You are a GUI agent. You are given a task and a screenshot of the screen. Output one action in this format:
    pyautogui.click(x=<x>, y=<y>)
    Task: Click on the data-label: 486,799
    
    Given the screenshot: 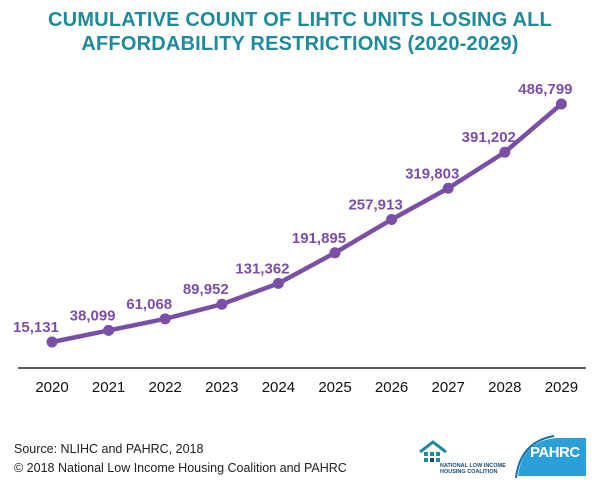 What is the action you would take?
    pyautogui.click(x=545, y=89)
    